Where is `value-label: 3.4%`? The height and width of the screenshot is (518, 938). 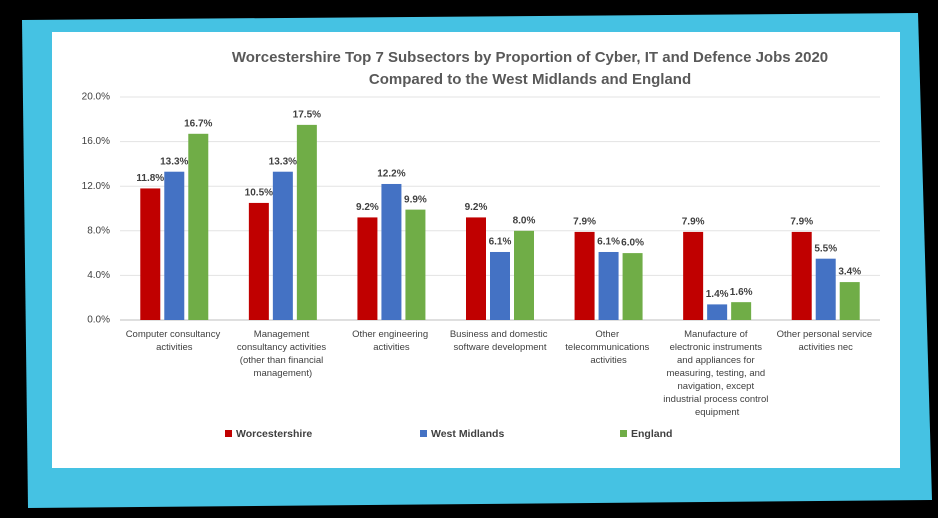 value-label: 3.4% is located at coordinates (849, 272).